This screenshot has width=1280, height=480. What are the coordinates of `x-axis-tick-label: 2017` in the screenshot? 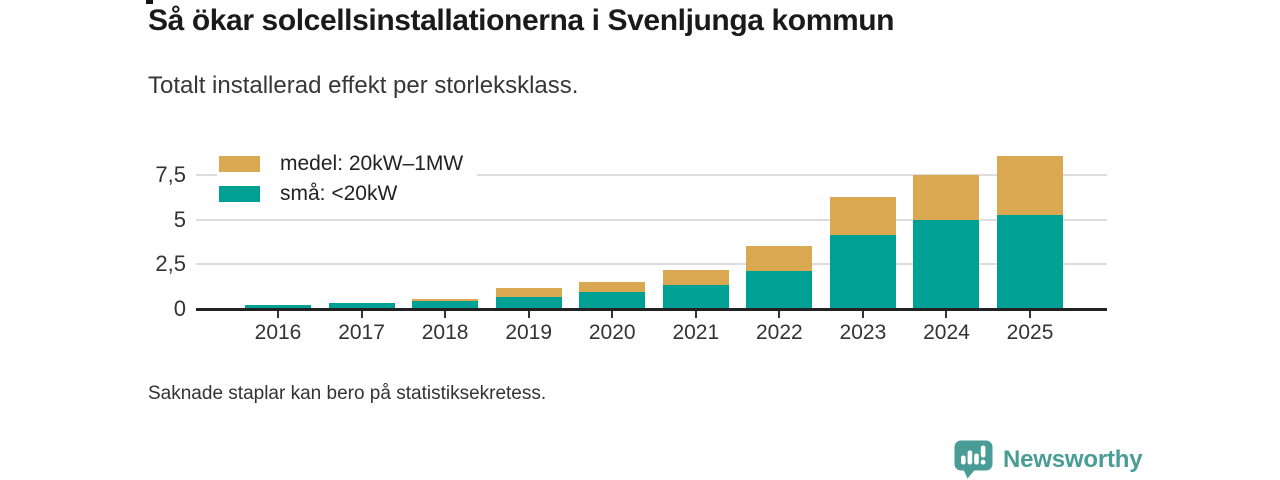 It's located at (361, 332).